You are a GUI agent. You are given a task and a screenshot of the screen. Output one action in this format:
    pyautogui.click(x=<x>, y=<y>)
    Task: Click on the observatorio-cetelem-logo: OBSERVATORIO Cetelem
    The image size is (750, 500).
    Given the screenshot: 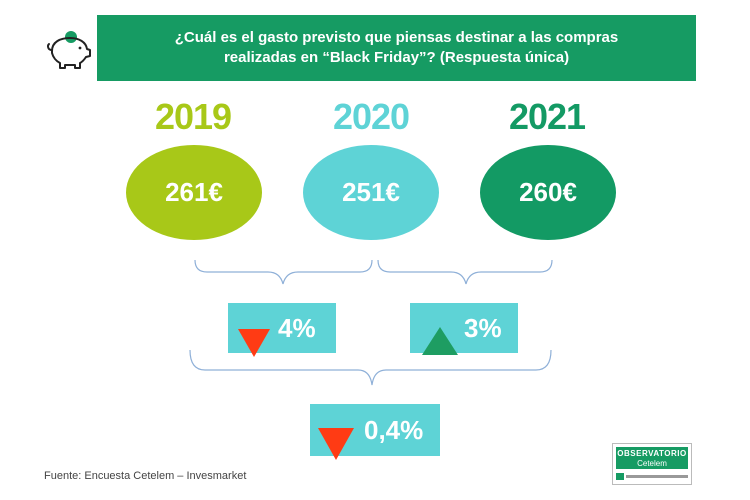 What is the action you would take?
    pyautogui.click(x=652, y=464)
    